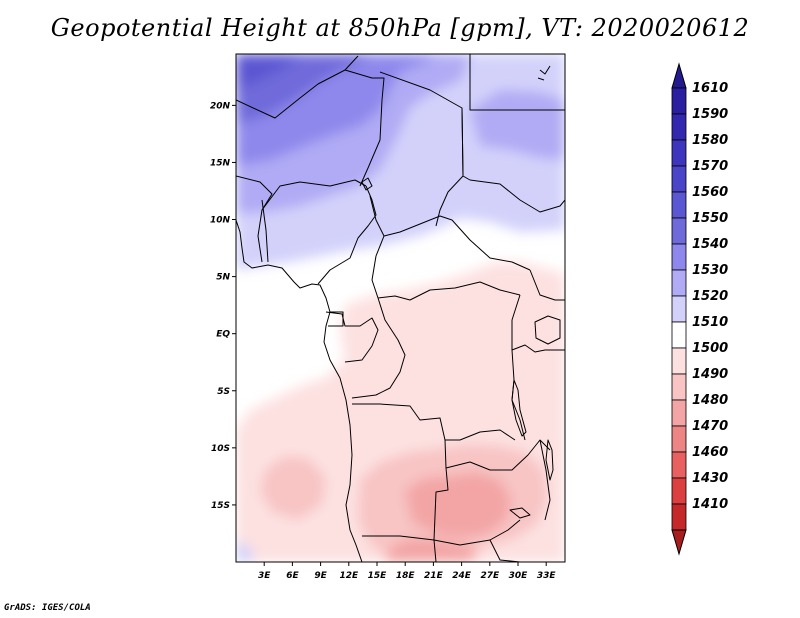 The width and height of the screenshot is (800, 618). Describe the element at coordinates (710, 270) in the screenshot. I see `colorbar-label-7: 1530` at that location.